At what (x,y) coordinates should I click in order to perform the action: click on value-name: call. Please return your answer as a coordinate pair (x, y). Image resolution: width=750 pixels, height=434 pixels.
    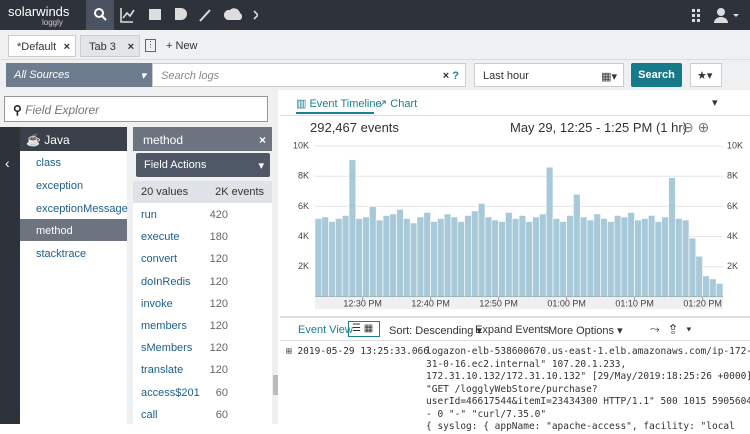
    Looking at the image, I should click on (149, 414).